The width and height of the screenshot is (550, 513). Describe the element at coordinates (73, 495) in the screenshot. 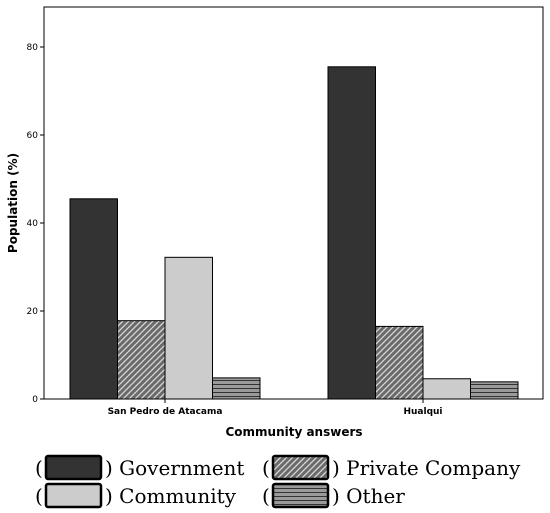

I see `legend-swatch-community` at that location.